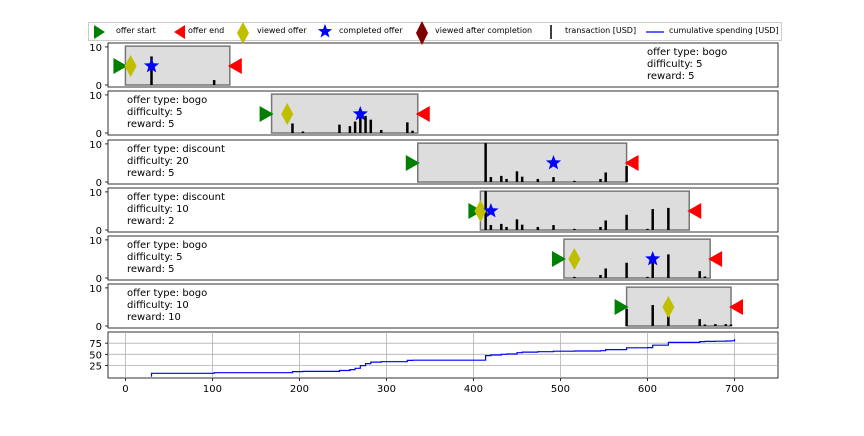 The image size is (864, 436). What do you see at coordinates (551, 32) in the screenshot?
I see `transaction-legend-marker` at bounding box center [551, 32].